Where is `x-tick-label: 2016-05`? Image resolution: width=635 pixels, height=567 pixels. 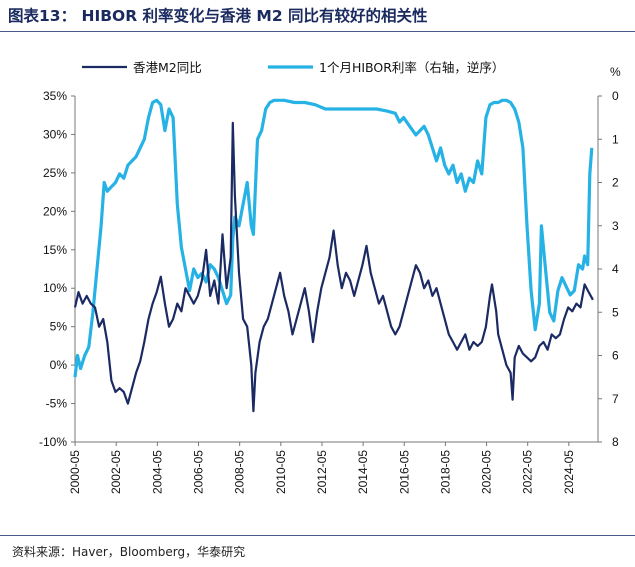 x-tick-label: 2016-05 is located at coordinates (404, 472).